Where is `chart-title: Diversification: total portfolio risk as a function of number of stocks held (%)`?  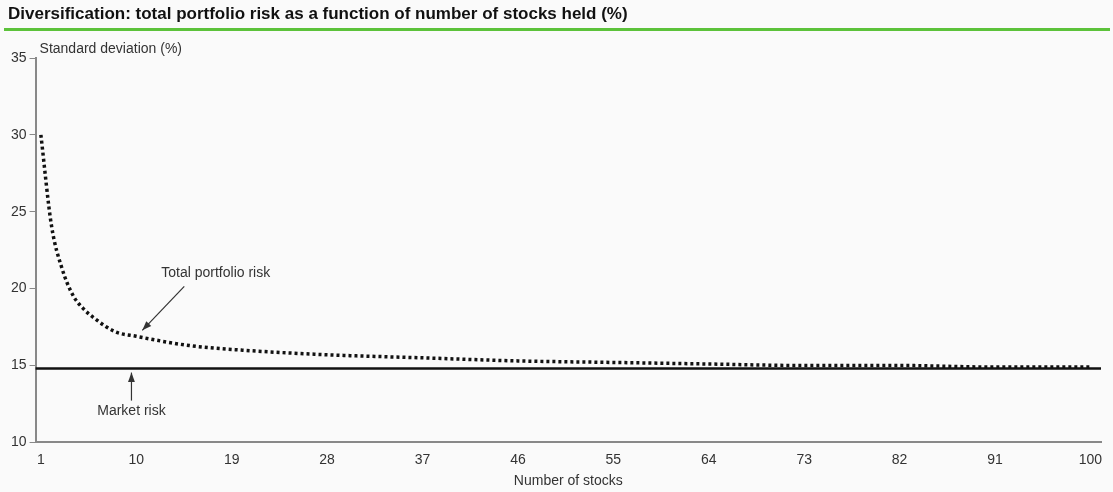 chart-title: Diversification: total portfolio risk as a function of number of stocks held (%) is located at coordinates (318, 14).